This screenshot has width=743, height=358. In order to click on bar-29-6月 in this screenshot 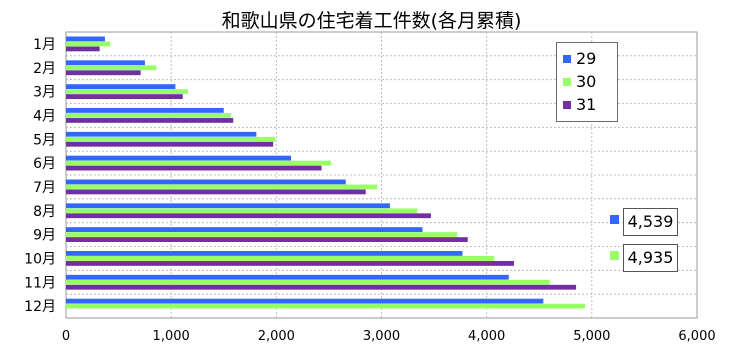, I will do `click(179, 158)`.